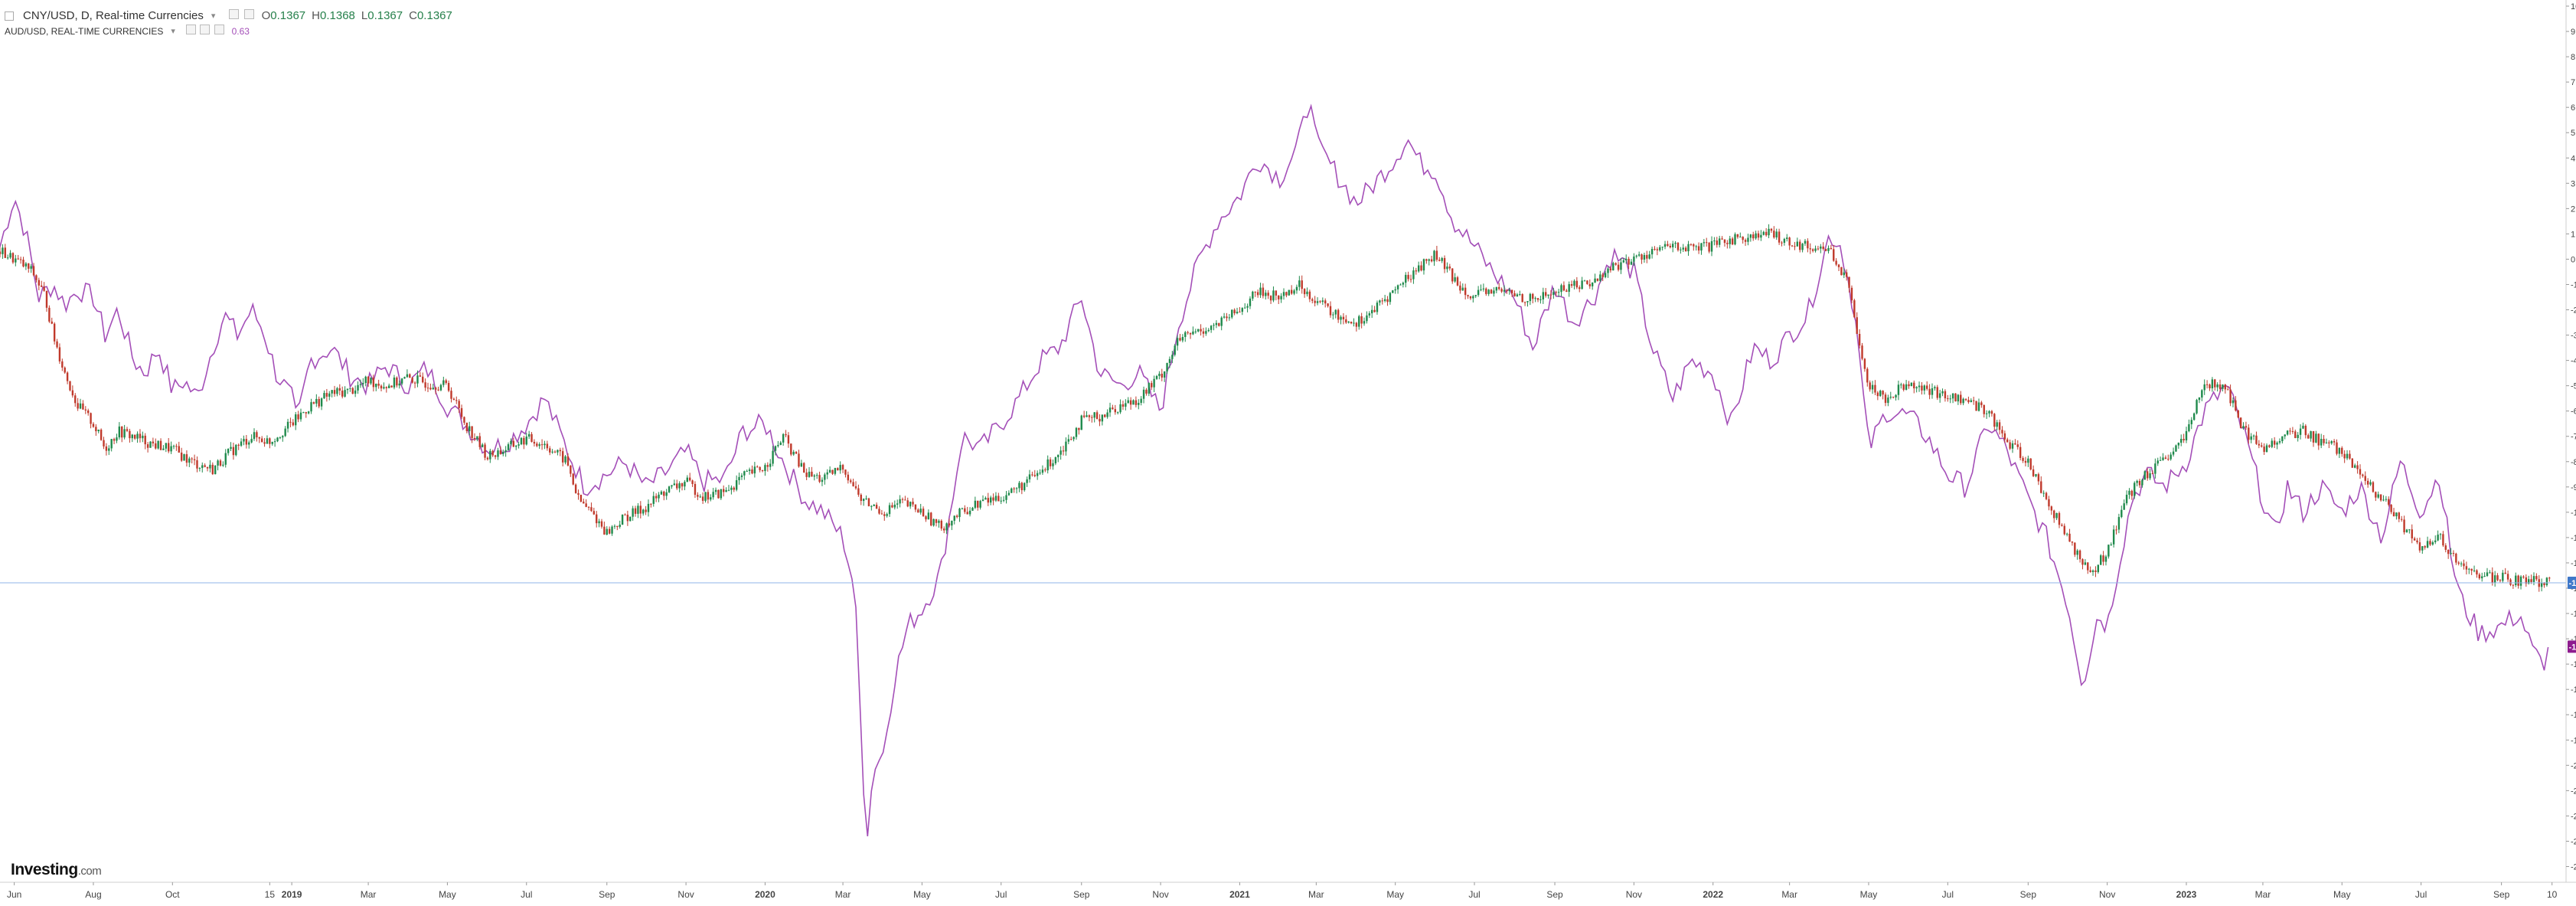 The height and width of the screenshot is (906, 2576). I want to click on main-symbol-label: CNY/USD, D, Real-time Currencies, so click(113, 15).